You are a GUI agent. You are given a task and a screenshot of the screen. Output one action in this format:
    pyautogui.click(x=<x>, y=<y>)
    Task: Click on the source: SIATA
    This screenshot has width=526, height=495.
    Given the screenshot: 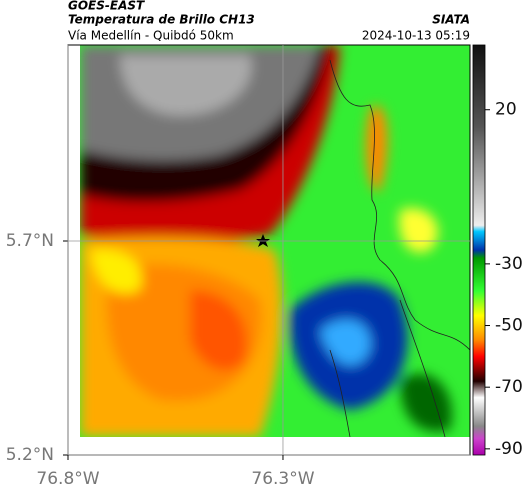 What is the action you would take?
    pyautogui.click(x=451, y=20)
    